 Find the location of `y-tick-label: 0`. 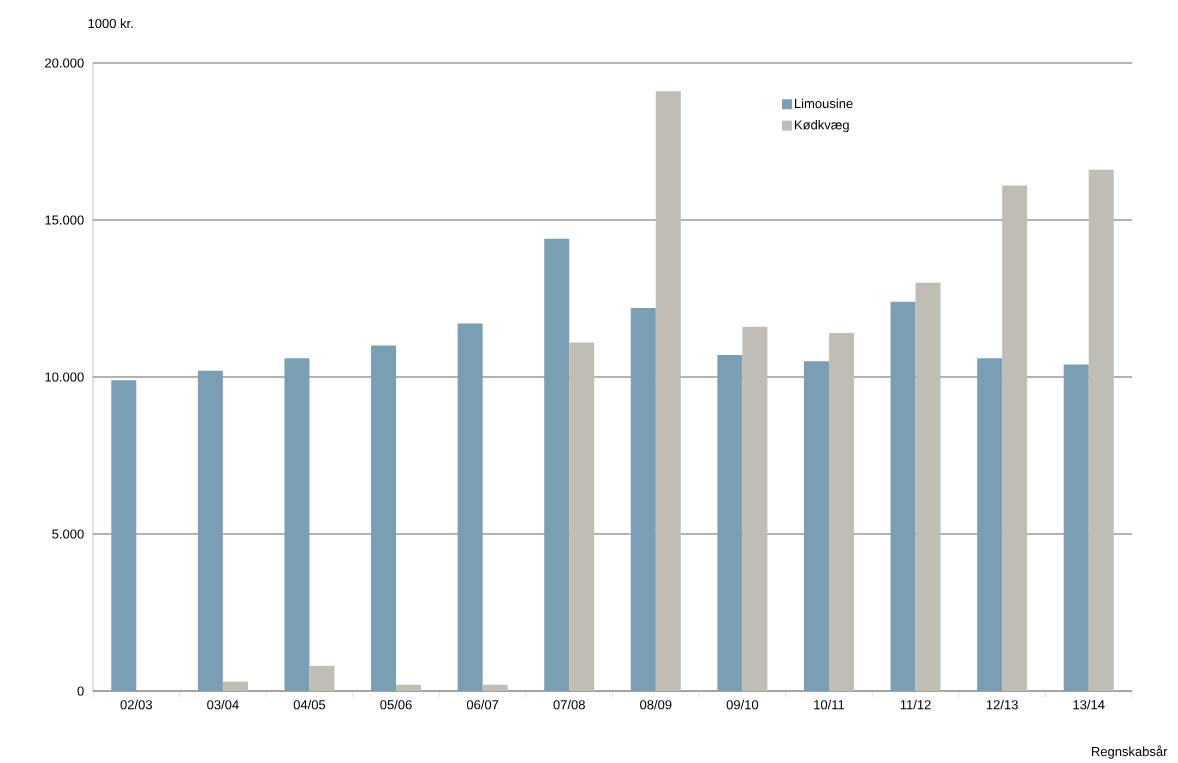

y-tick-label: 0 is located at coordinates (80, 691).